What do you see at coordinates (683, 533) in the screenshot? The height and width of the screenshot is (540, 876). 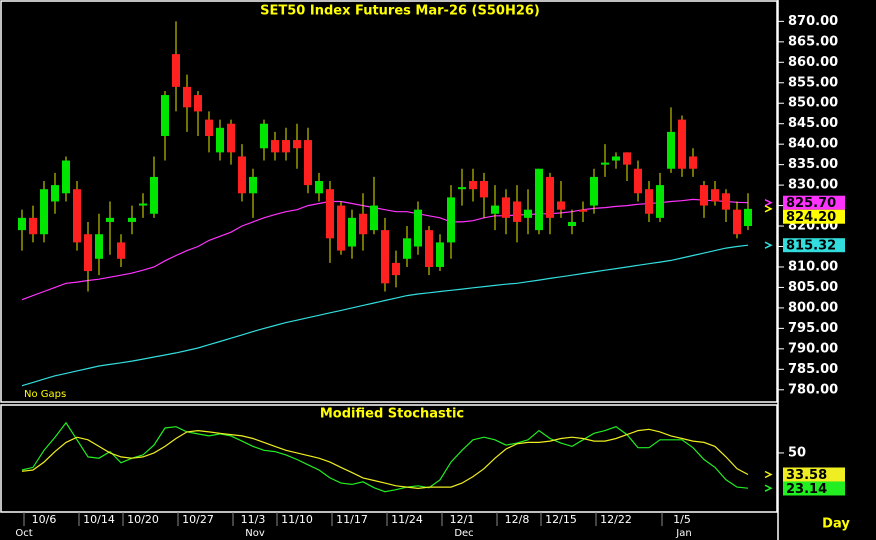 I see `month-label: Jan` at bounding box center [683, 533].